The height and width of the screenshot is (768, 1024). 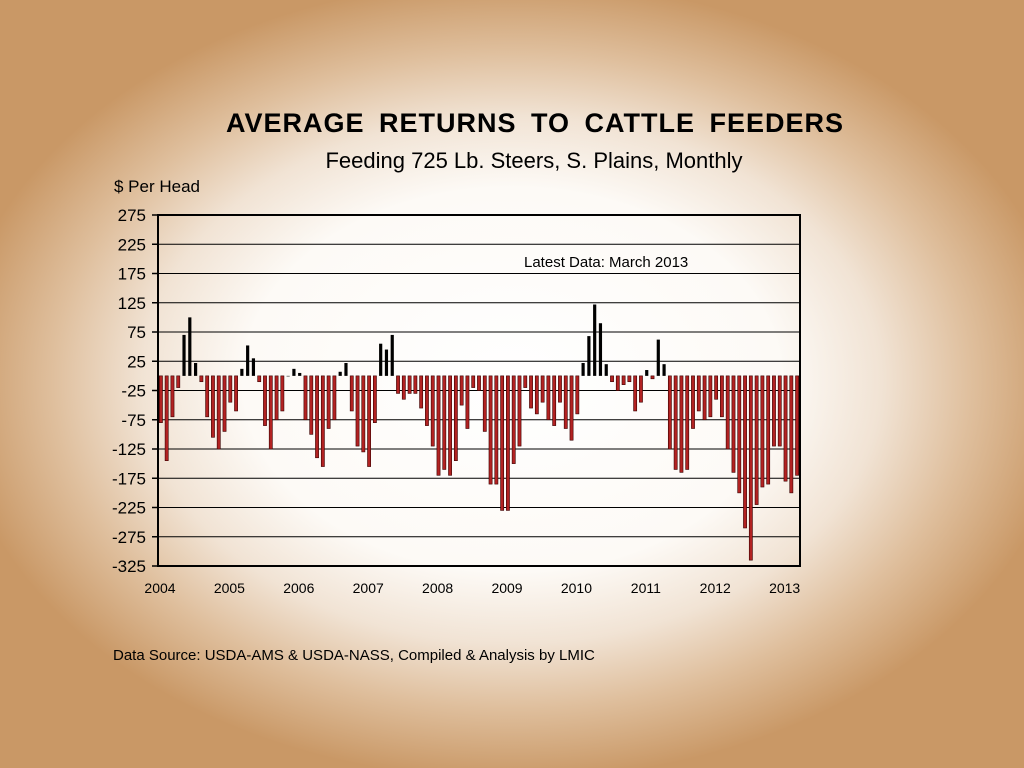 What do you see at coordinates (129, 478) in the screenshot?
I see `y-tick-label: -175` at bounding box center [129, 478].